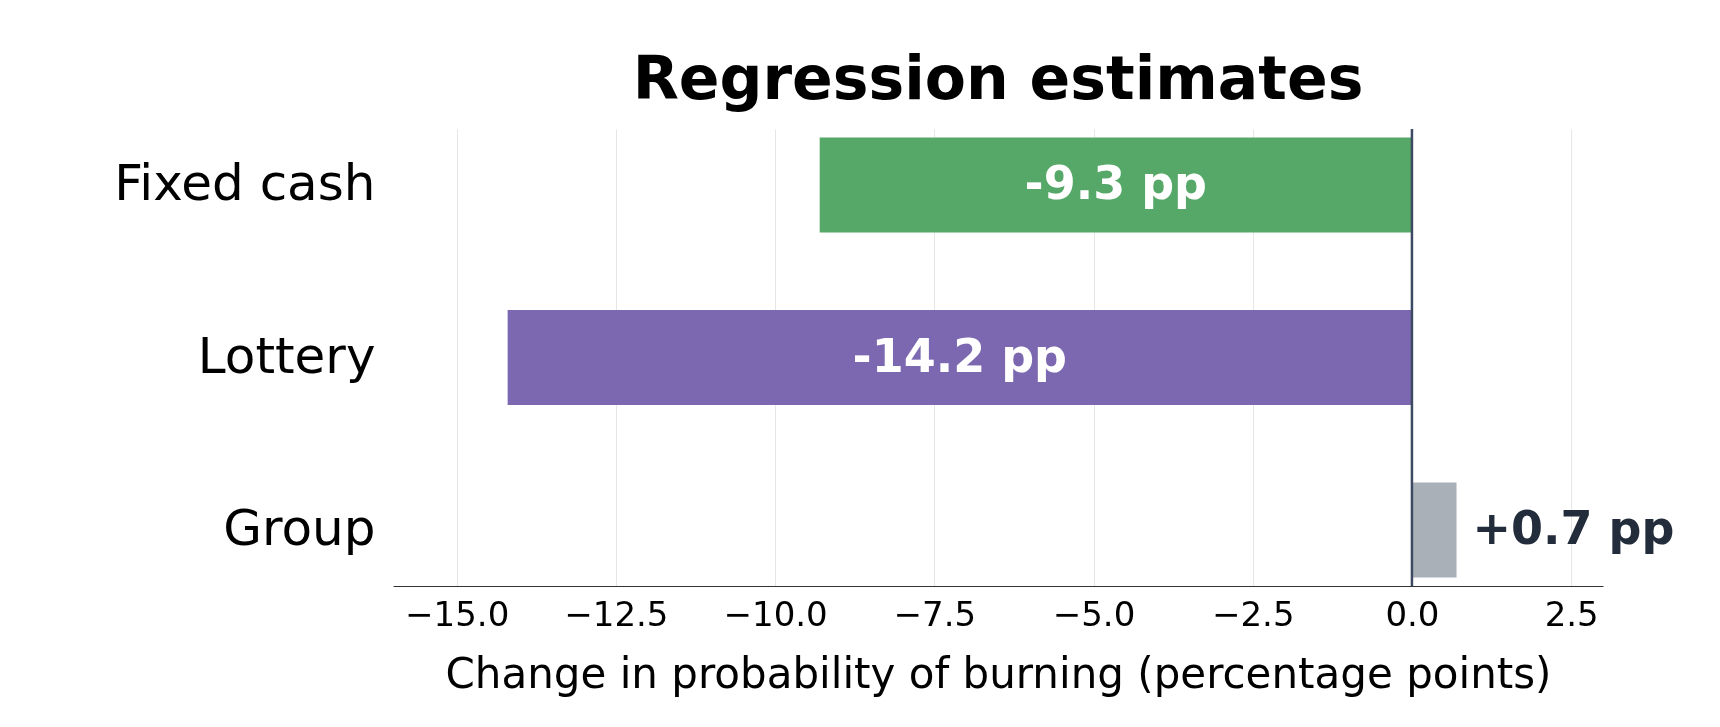 Image resolution: width=1720 pixels, height=727 pixels. Describe the element at coordinates (616, 613) in the screenshot. I see `x-tick-label: −12.5` at that location.